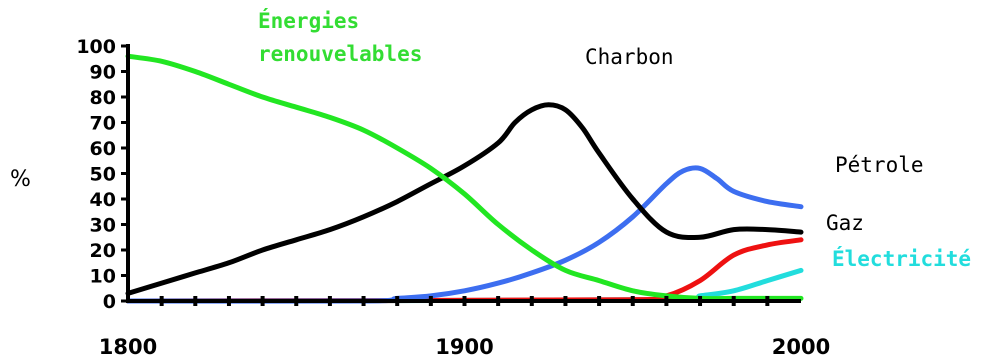 This screenshot has width=988, height=361. Describe the element at coordinates (629, 57) in the screenshot. I see `series-label-charbon: Charbon` at that location.